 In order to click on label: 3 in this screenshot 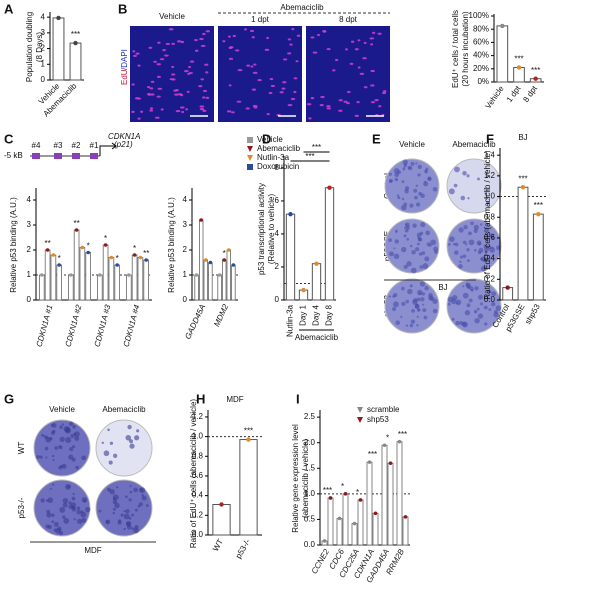, I will do `click(185, 224)`.